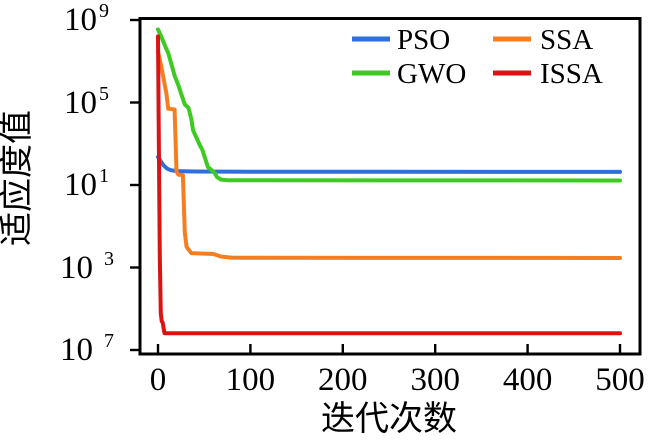 The width and height of the screenshot is (650, 446). What do you see at coordinates (397, 380) in the screenshot?
I see `x-axis-tick-labels: 0 100 200 300 400 500` at bounding box center [397, 380].